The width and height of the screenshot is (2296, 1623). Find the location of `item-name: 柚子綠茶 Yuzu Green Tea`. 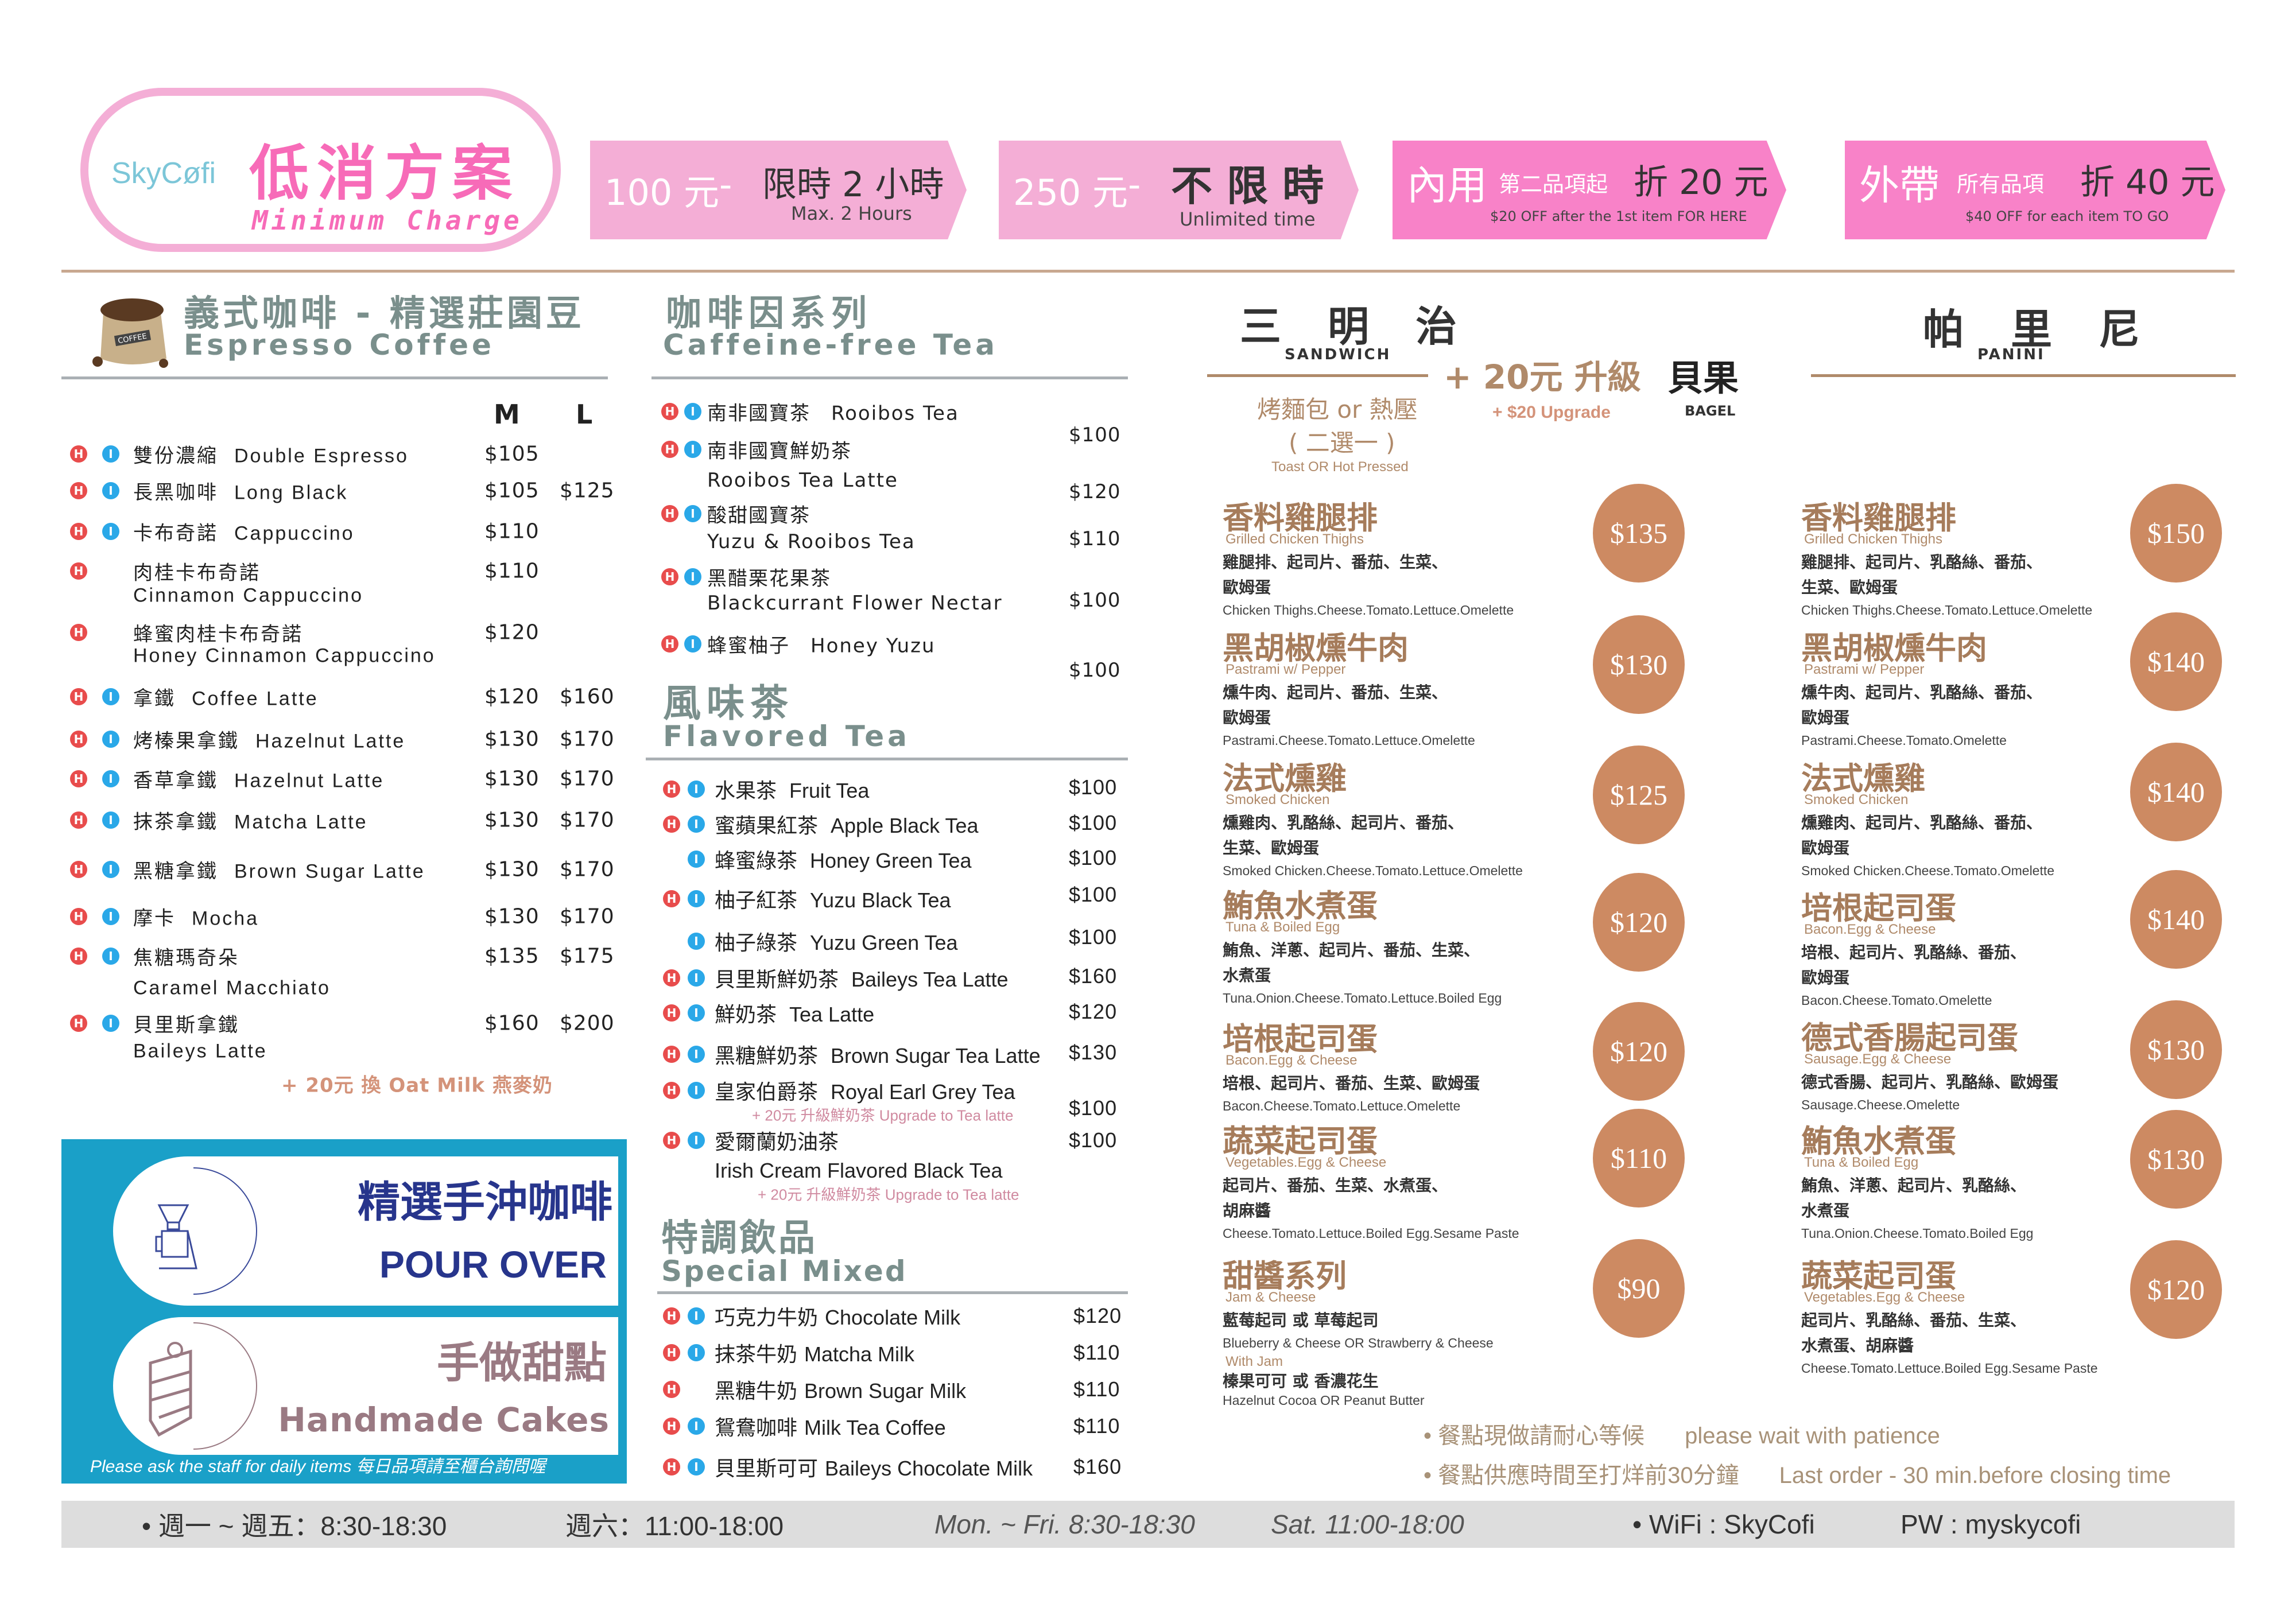

item-name: 柚子綠茶 Yuzu Green Tea is located at coordinates (836, 941).